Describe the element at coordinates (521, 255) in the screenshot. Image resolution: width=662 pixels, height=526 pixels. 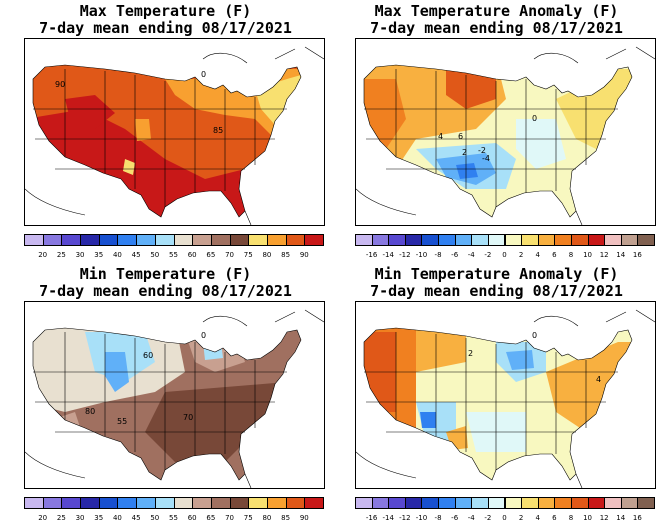
I see `colorbar-tick-label: 2` at that location.